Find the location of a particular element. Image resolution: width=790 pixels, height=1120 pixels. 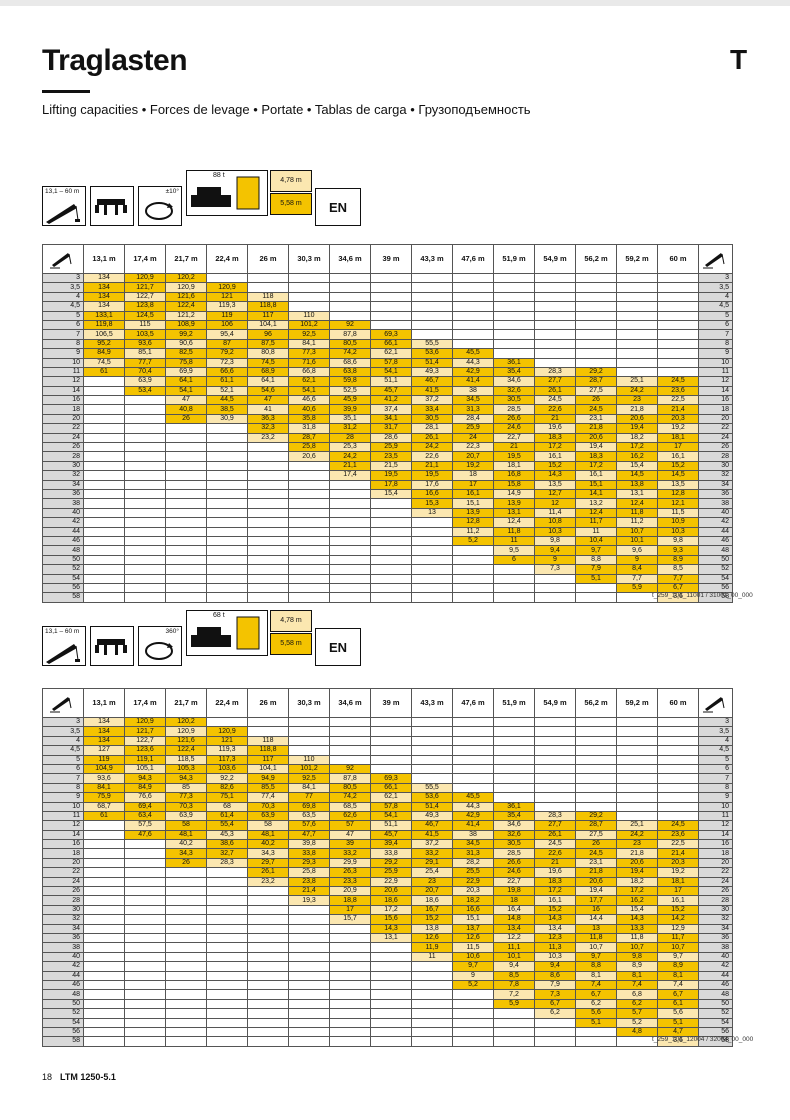

capacity-cell: 20,7 is located at coordinates (432, 891).